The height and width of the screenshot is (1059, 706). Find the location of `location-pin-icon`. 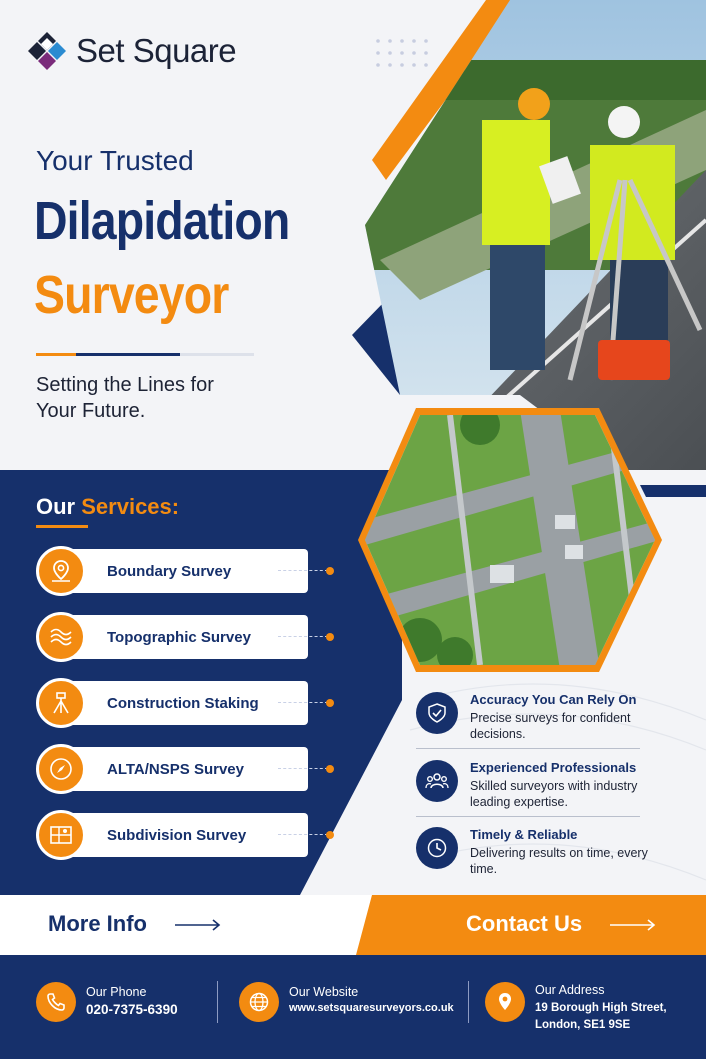

location-pin-icon is located at coordinates (505, 1002).